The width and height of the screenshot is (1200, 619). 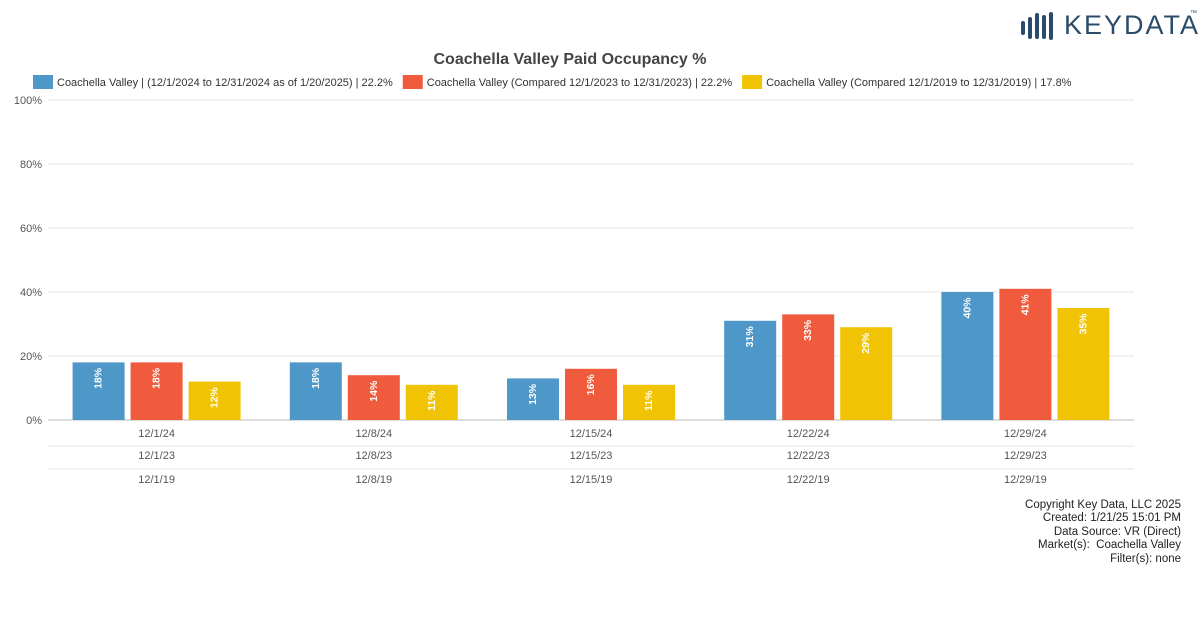 I want to click on y-tick-label: 80%, so click(x=31, y=165).